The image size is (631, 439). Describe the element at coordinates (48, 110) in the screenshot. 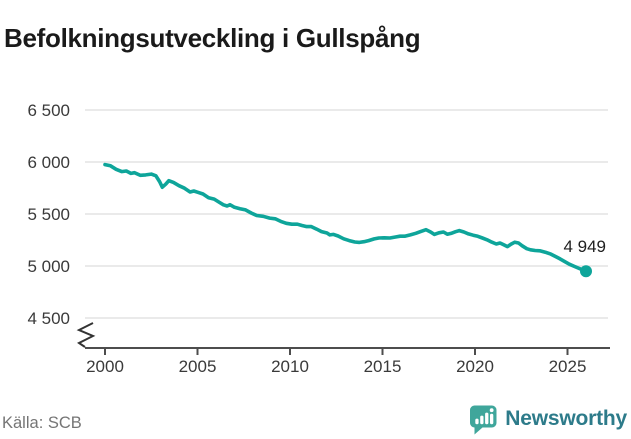

I see `y-tick-label-6500: 6 500` at that location.